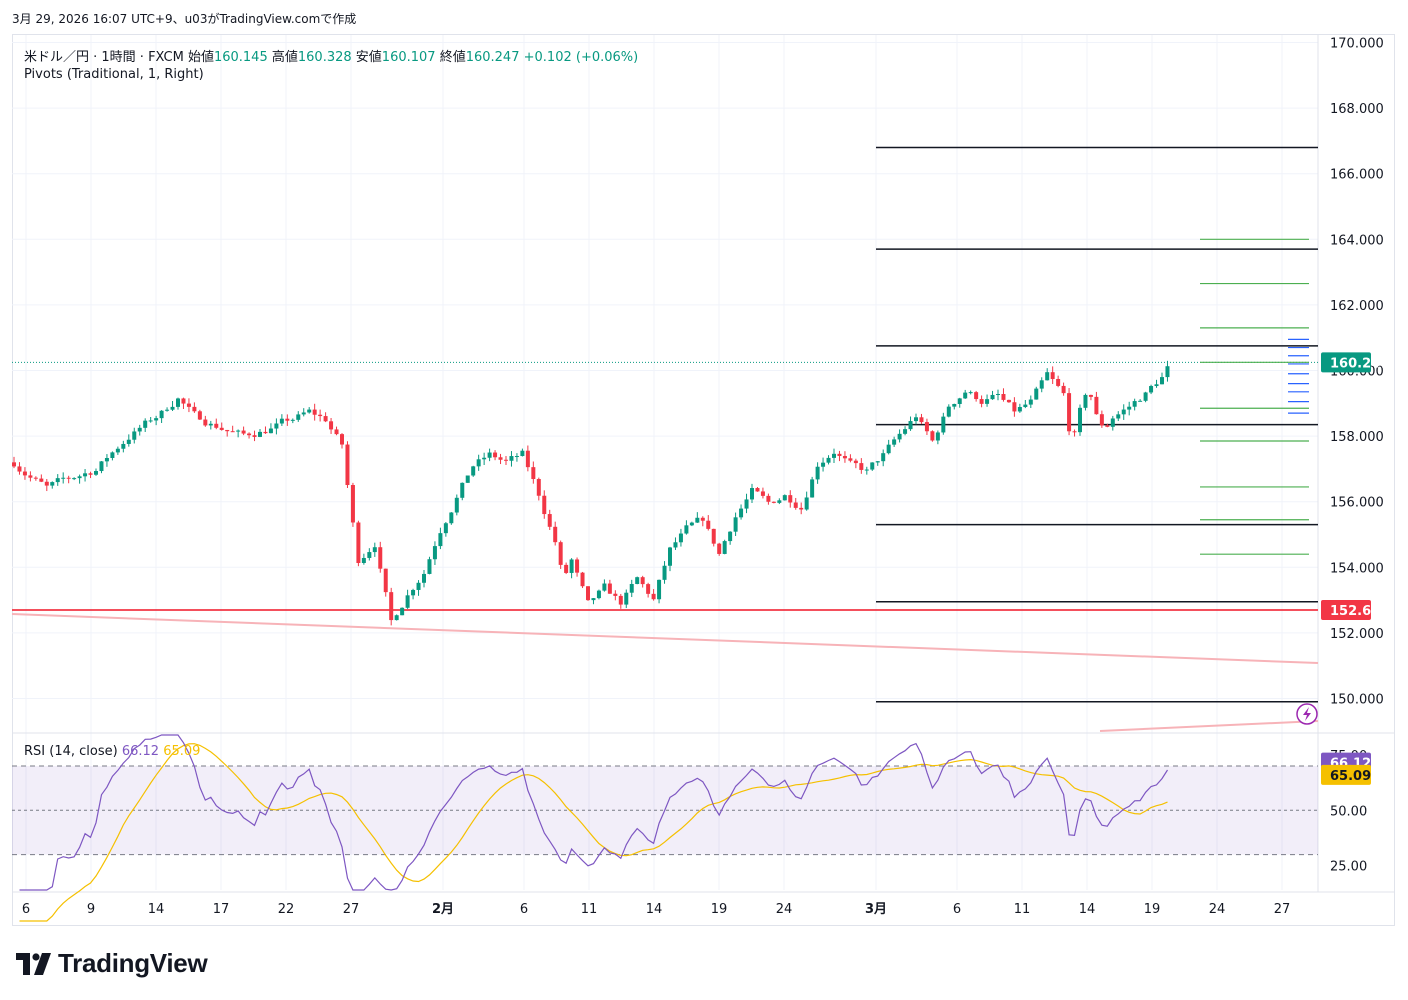 The image size is (1408, 1000). I want to click on time-tick-label: 6, so click(26, 909).